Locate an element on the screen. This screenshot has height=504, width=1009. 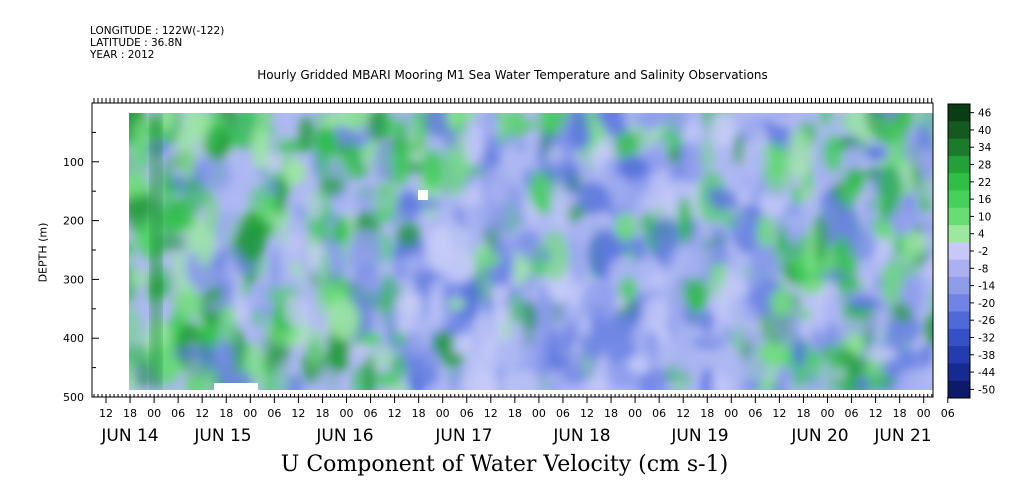
y-tick-label: 100 is located at coordinates (73, 162).